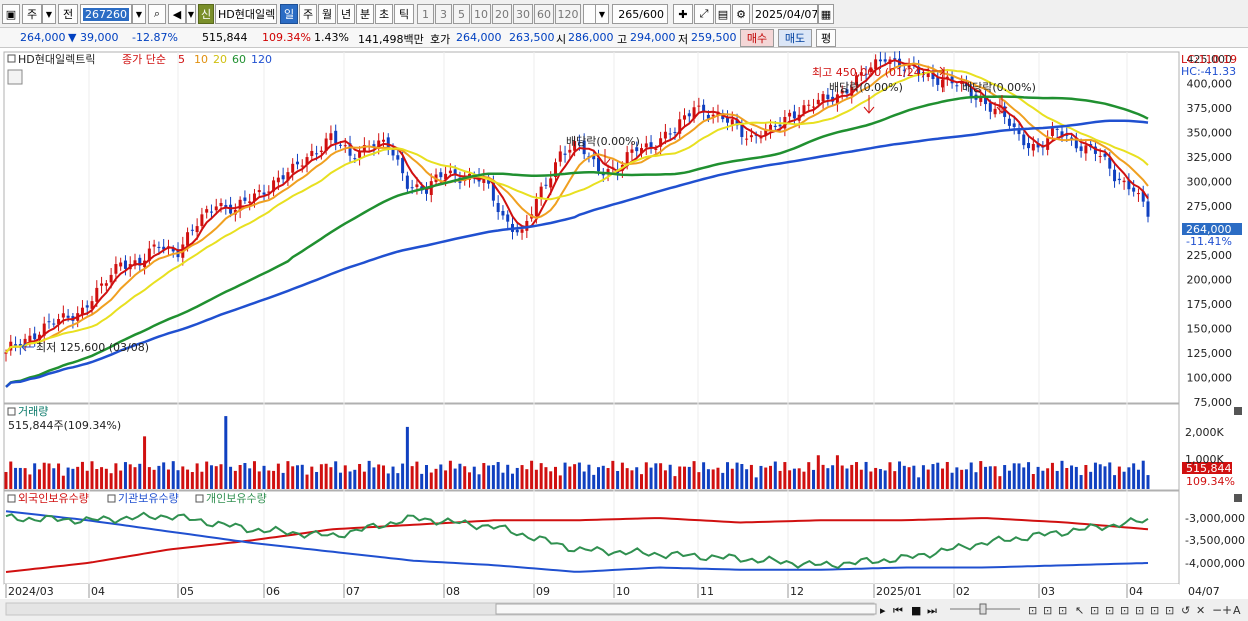 The image size is (1248, 621). I want to click on interval-dropdown-icon: ▼, so click(602, 14).